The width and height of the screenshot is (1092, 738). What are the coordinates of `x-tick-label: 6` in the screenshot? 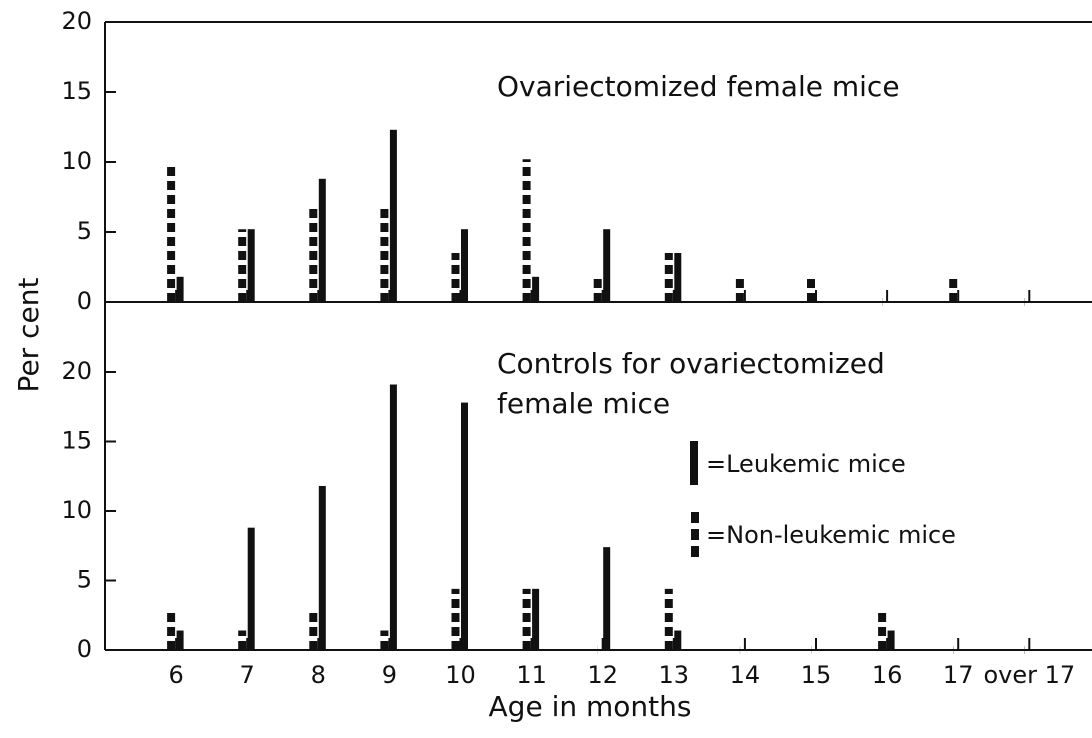 It's located at (175, 675).